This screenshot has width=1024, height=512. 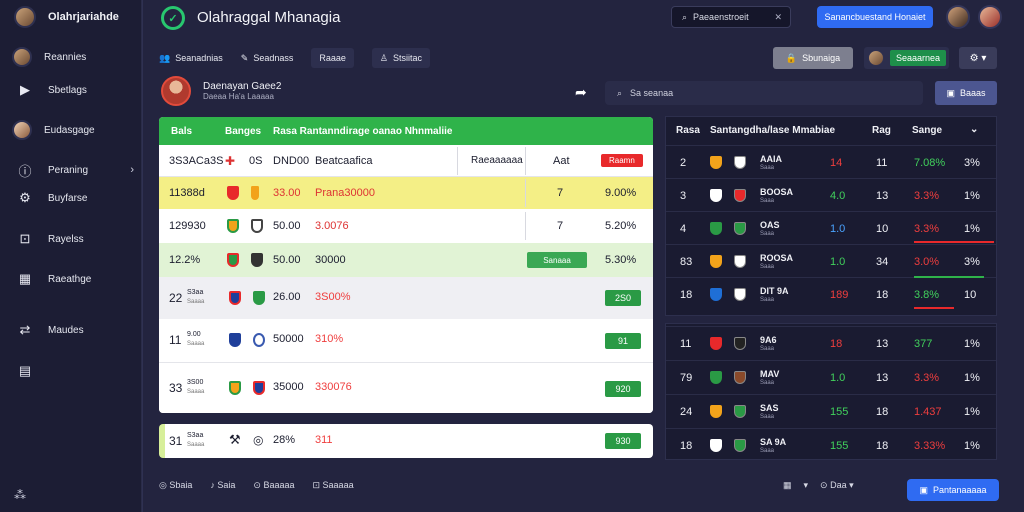 What do you see at coordinates (243, 131) in the screenshot?
I see `column-header: Banges` at bounding box center [243, 131].